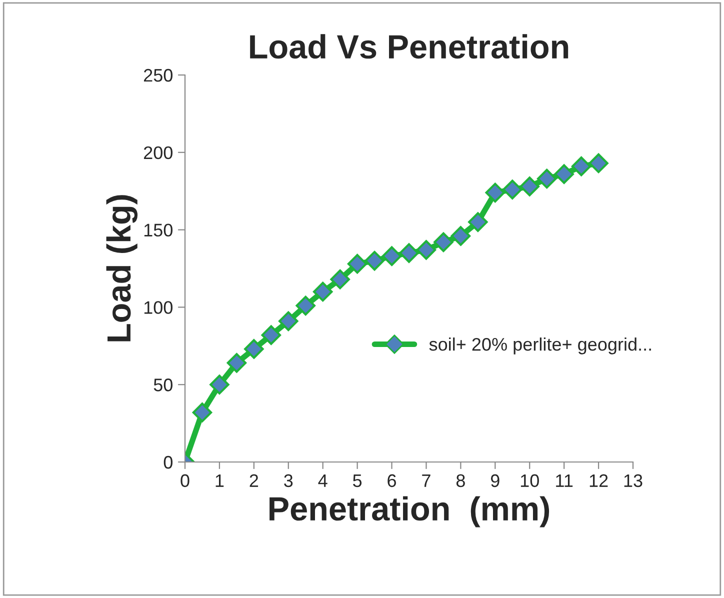 The width and height of the screenshot is (724, 598). I want to click on y-tick-label: 0, so click(168, 462).